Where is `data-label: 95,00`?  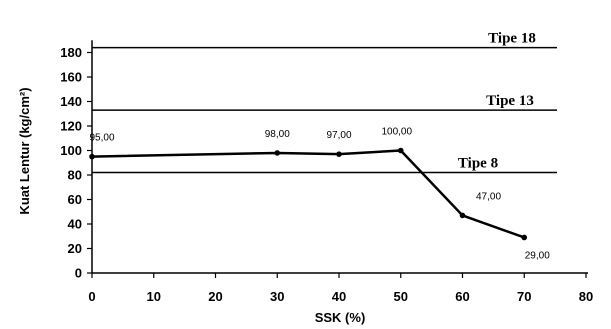
data-label: 95,00 is located at coordinates (101, 138).